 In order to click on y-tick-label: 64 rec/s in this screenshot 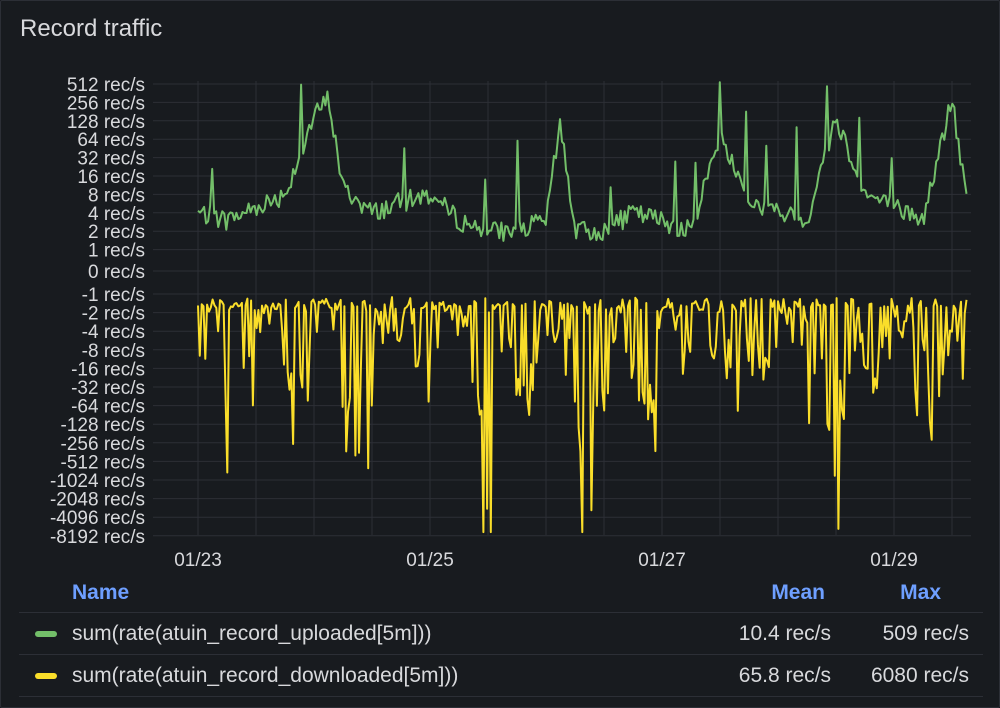, I will do `click(111, 140)`.